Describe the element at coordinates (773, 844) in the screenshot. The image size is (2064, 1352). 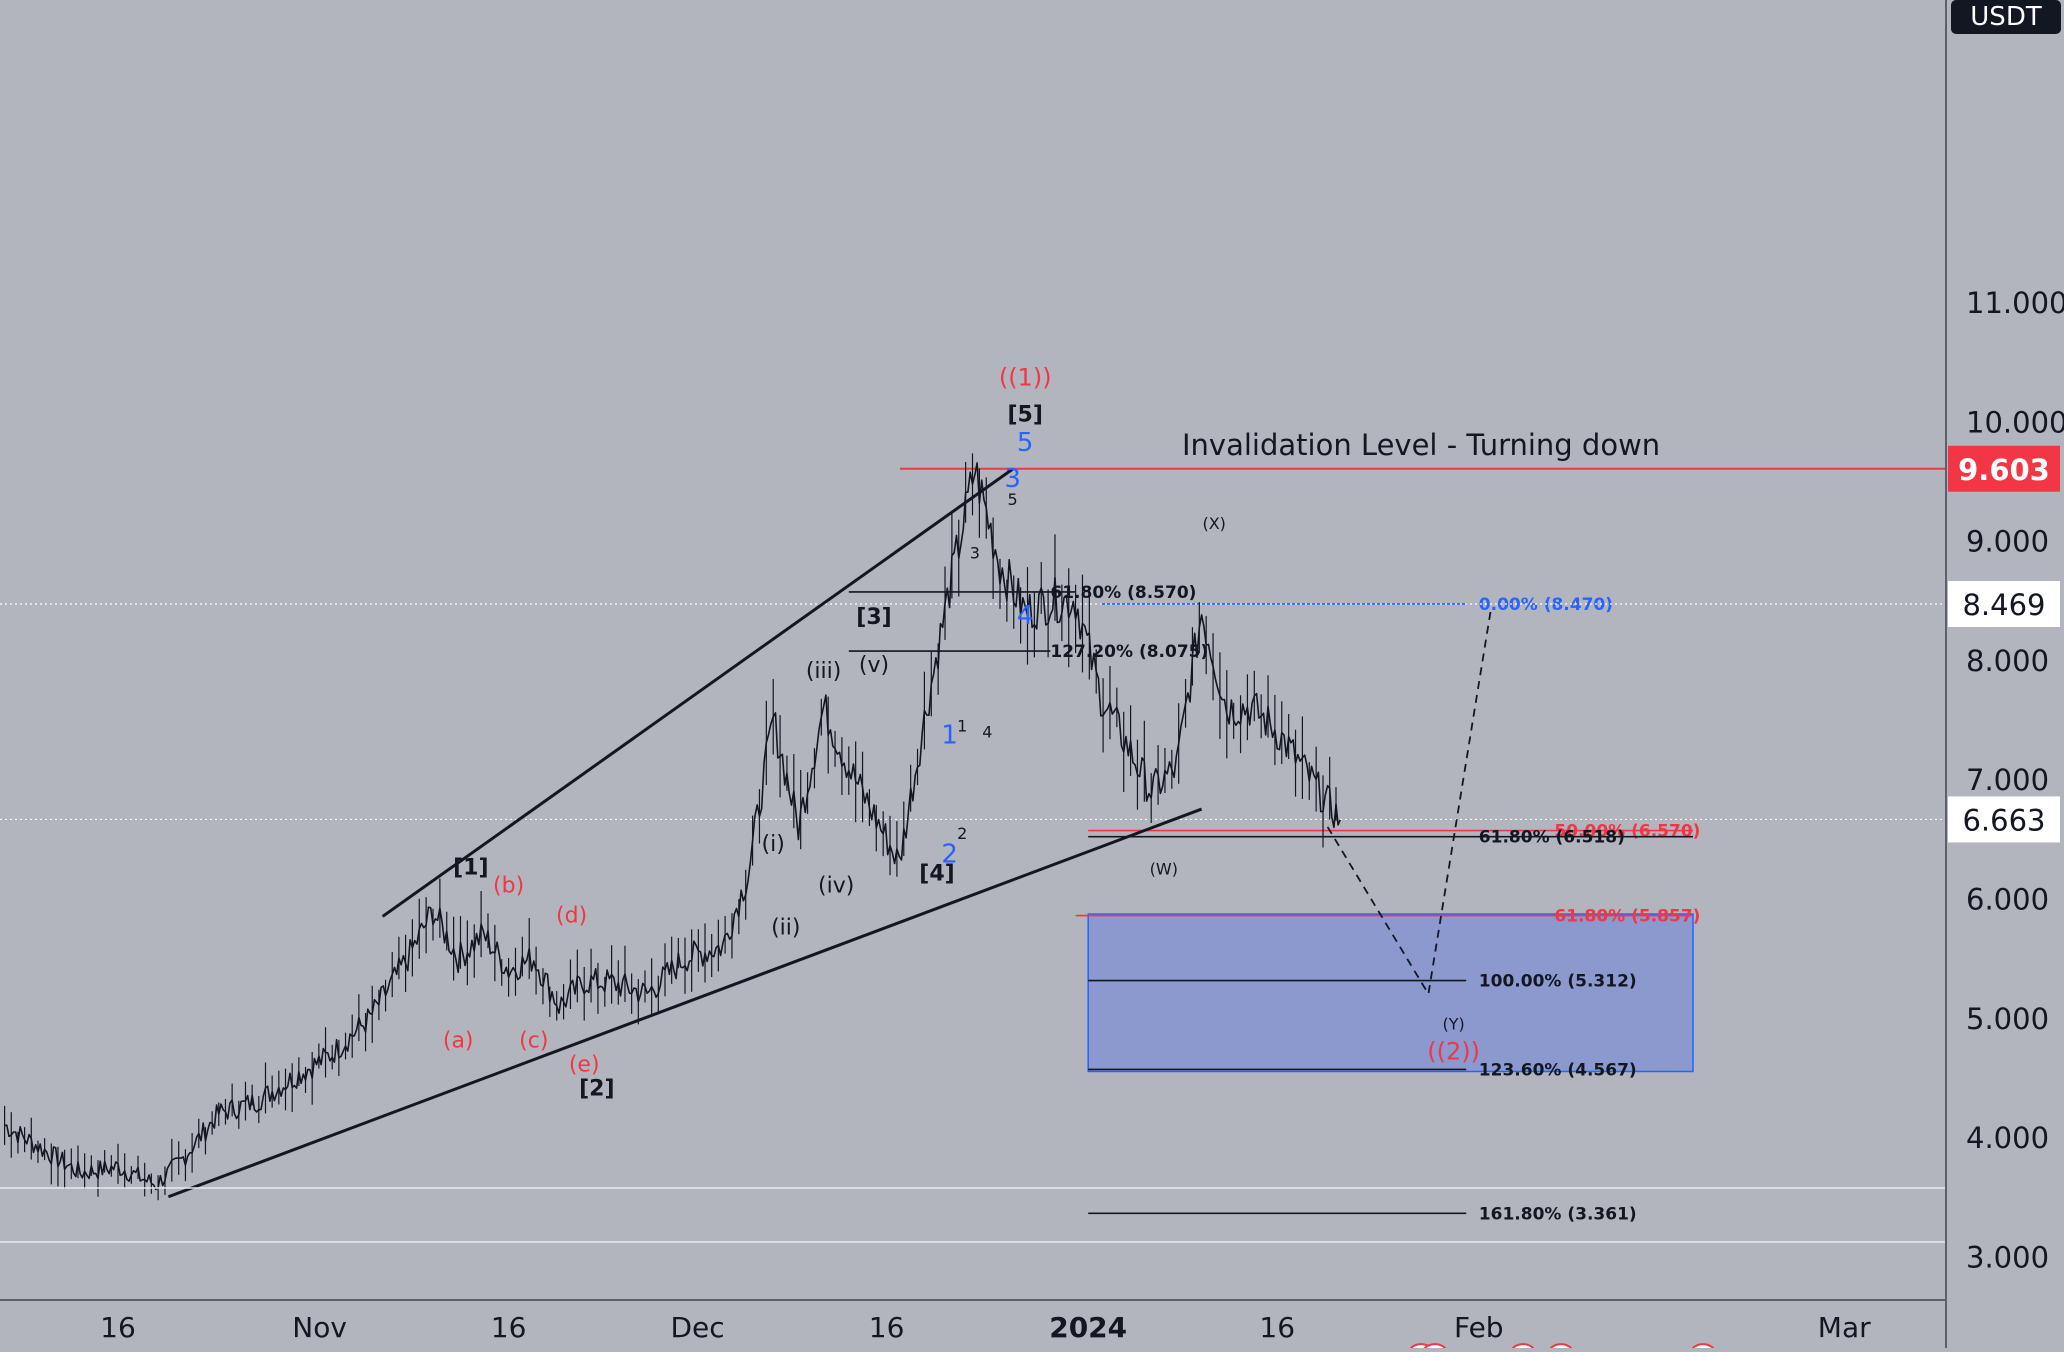
I see `wave-label: (i)` at that location.